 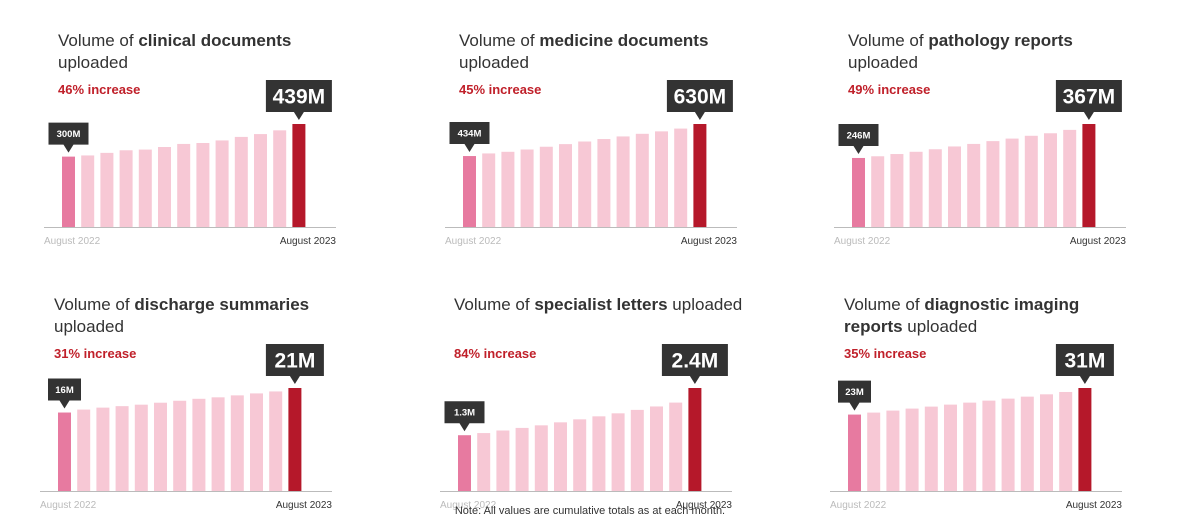 I want to click on increase-label: 84% increase, so click(x=495, y=353).